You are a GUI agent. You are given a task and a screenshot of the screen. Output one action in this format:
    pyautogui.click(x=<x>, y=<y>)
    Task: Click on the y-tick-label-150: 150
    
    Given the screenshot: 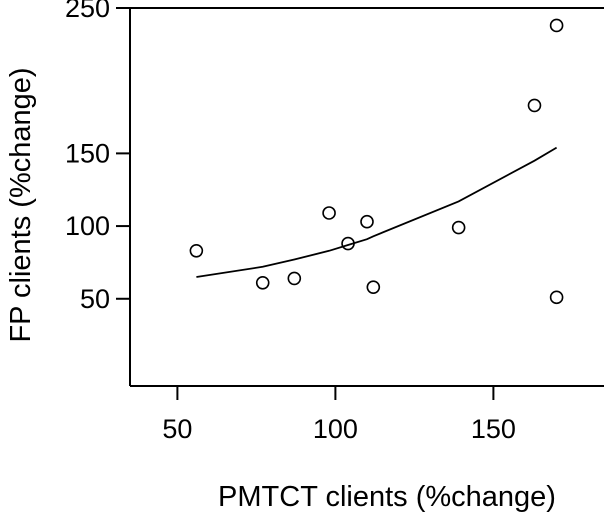 What is the action you would take?
    pyautogui.click(x=87, y=153)
    